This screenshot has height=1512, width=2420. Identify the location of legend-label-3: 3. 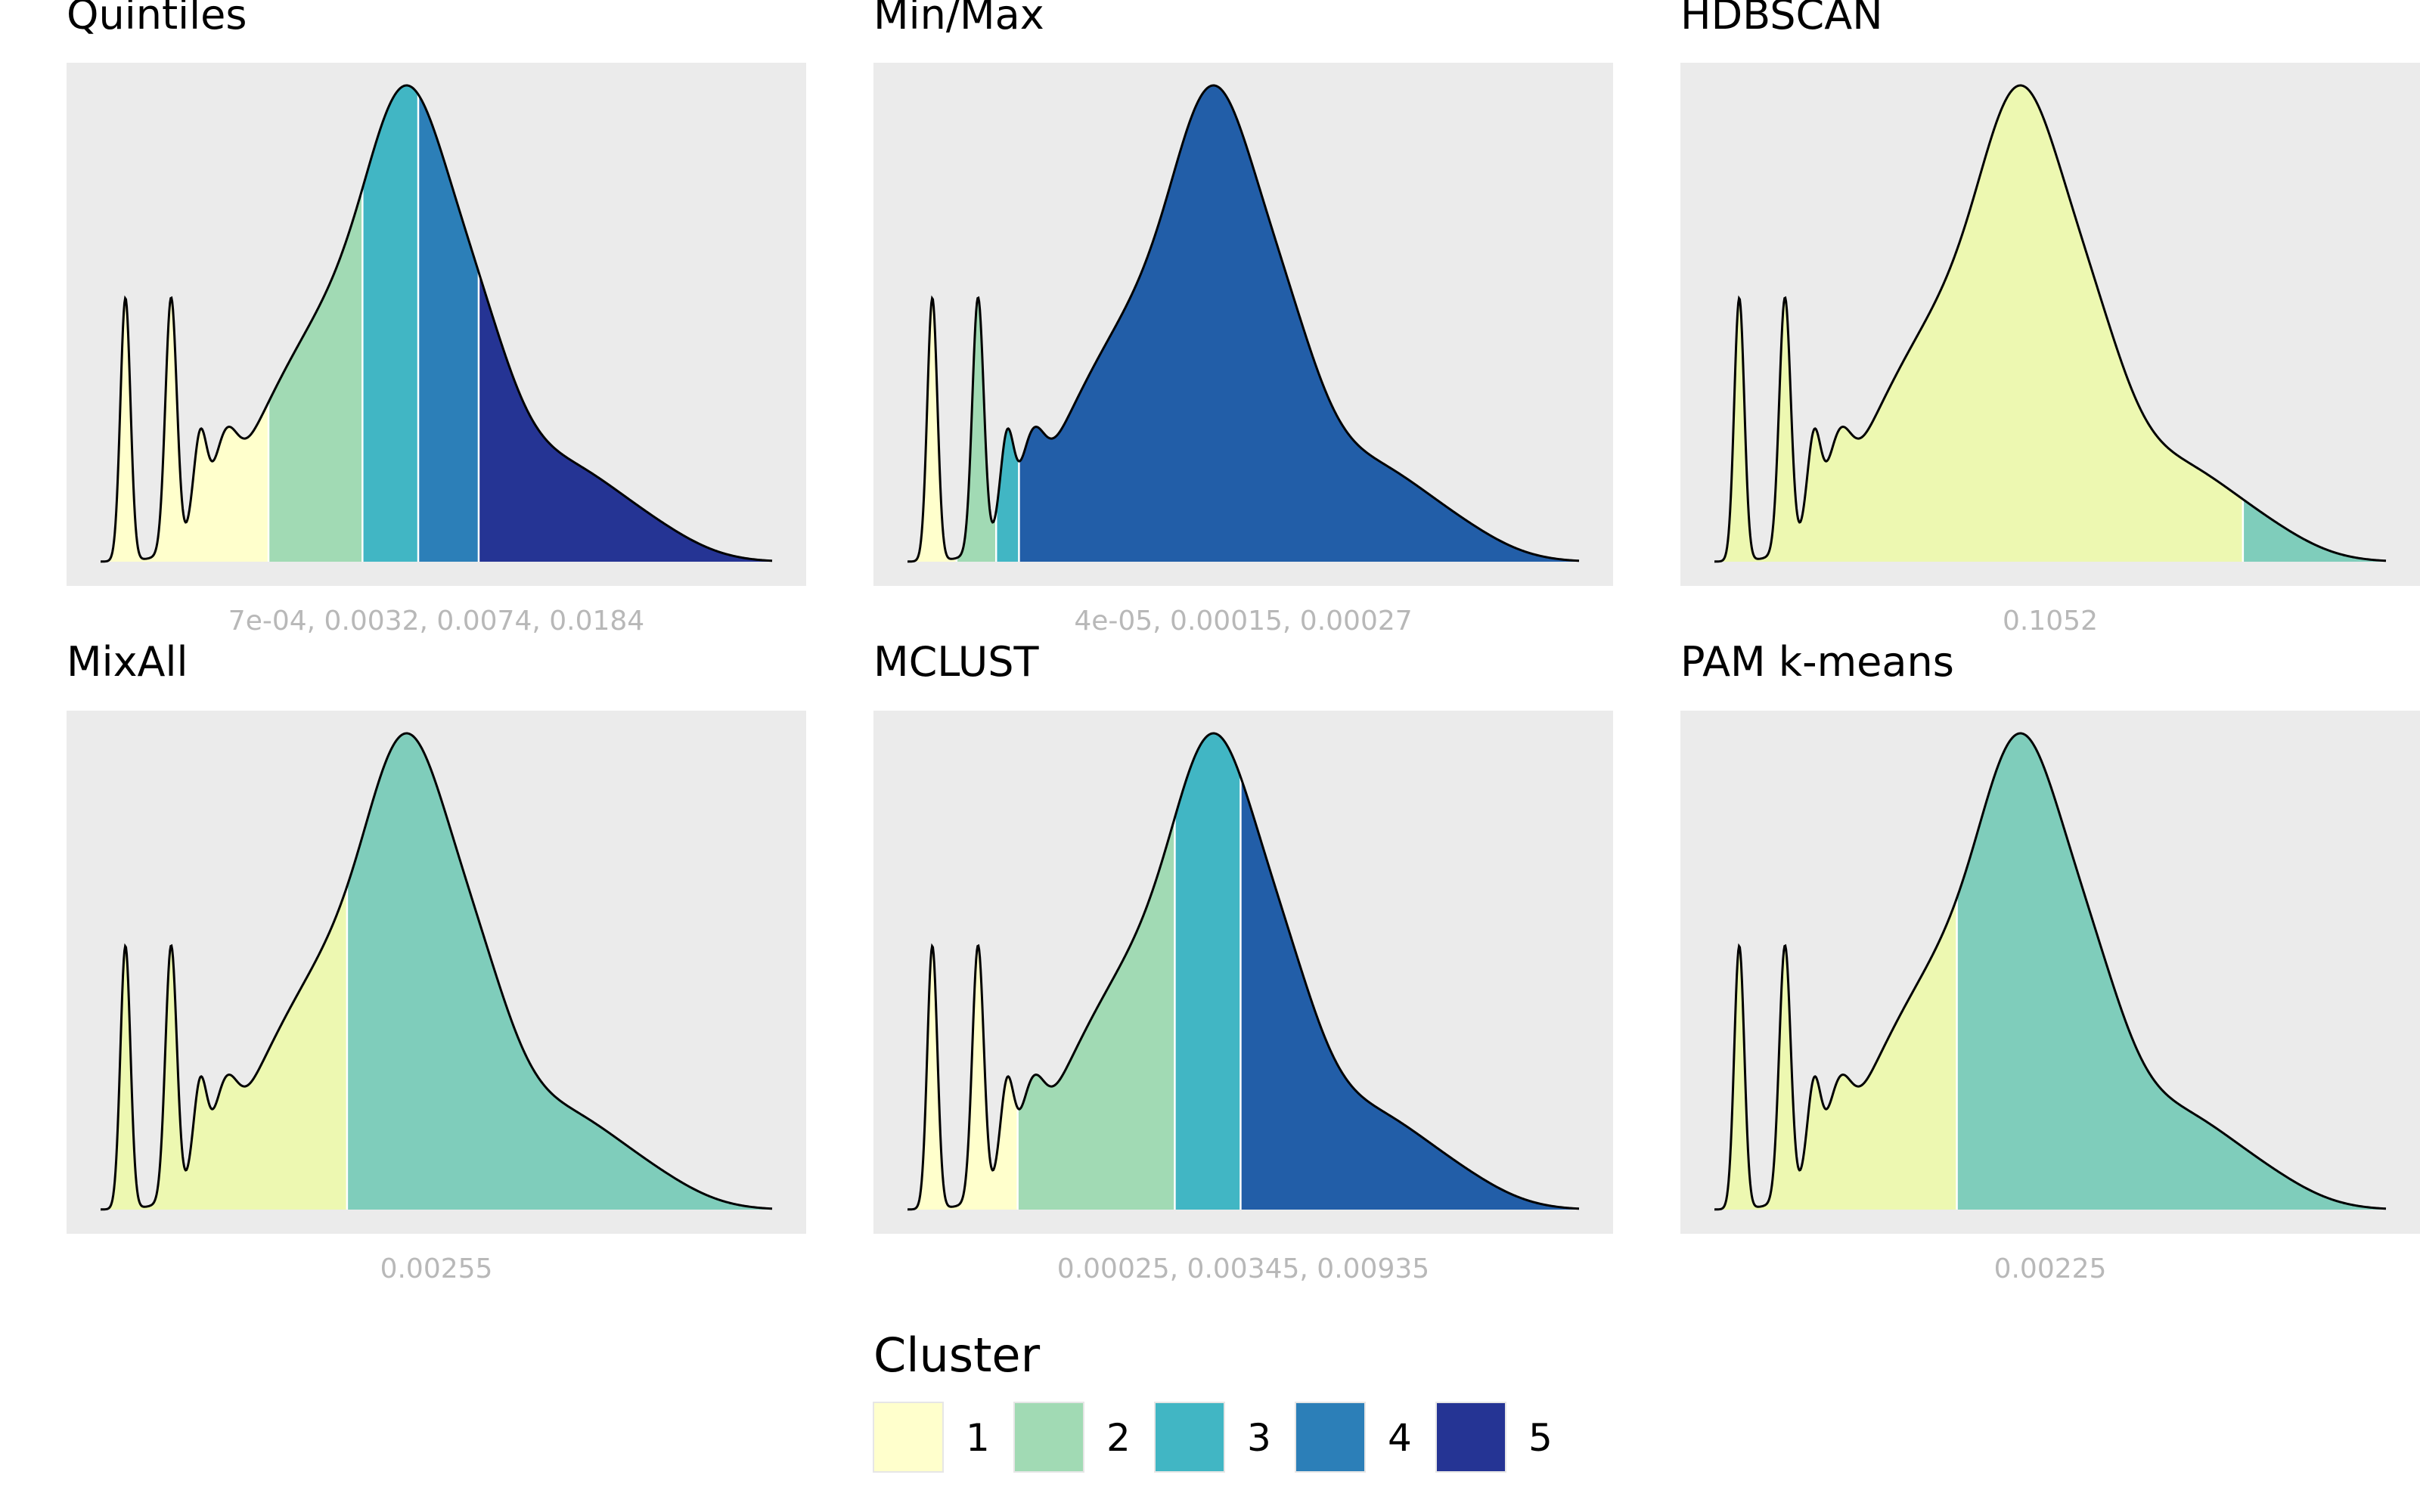
(1259, 1438).